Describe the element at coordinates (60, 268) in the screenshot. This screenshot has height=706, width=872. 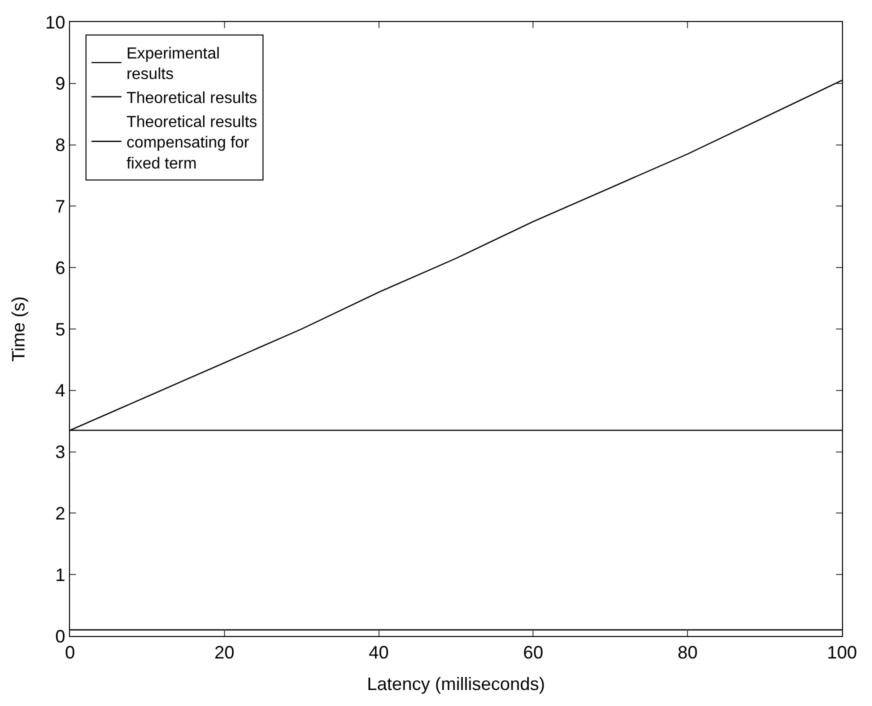
I see `y-tick-label: 6` at that location.